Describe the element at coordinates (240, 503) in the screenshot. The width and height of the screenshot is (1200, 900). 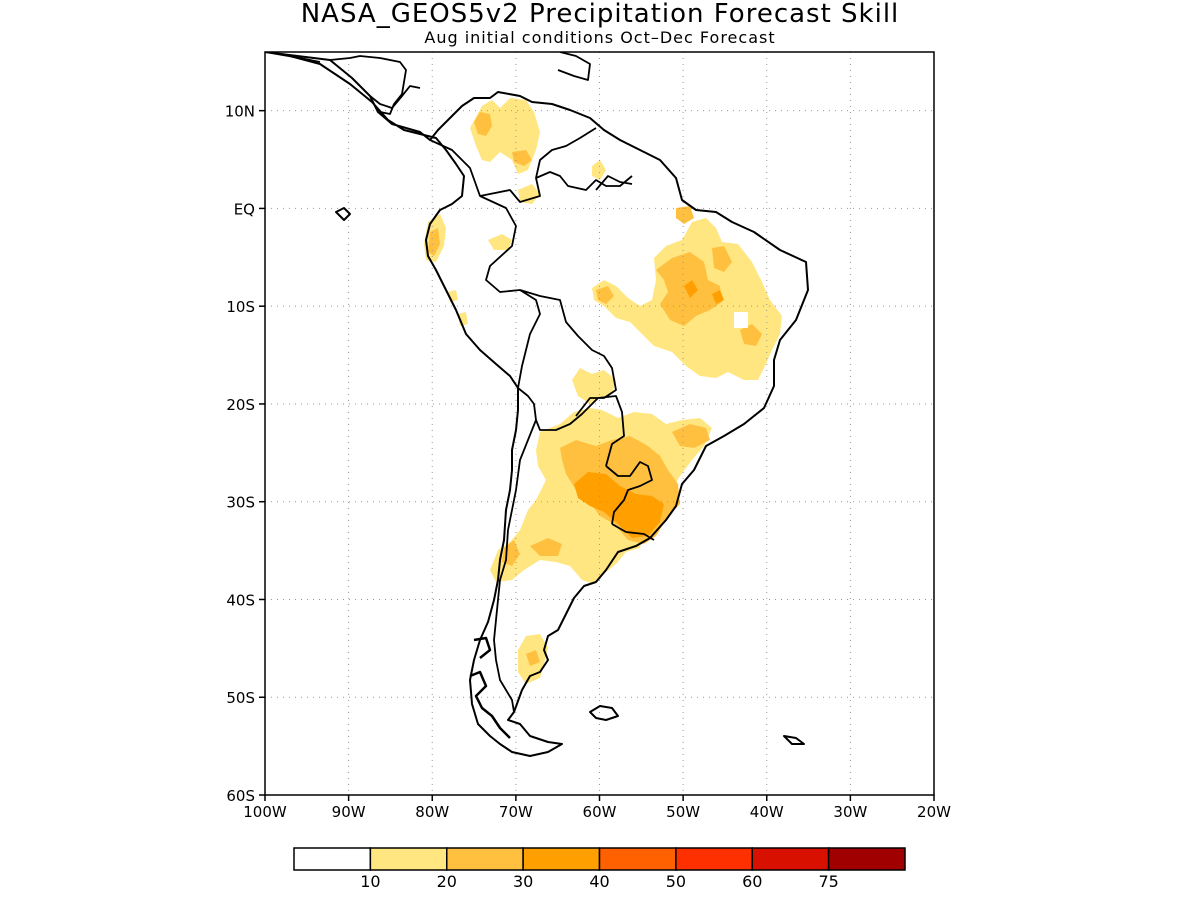
I see `lat-tick-label: 30S` at that location.